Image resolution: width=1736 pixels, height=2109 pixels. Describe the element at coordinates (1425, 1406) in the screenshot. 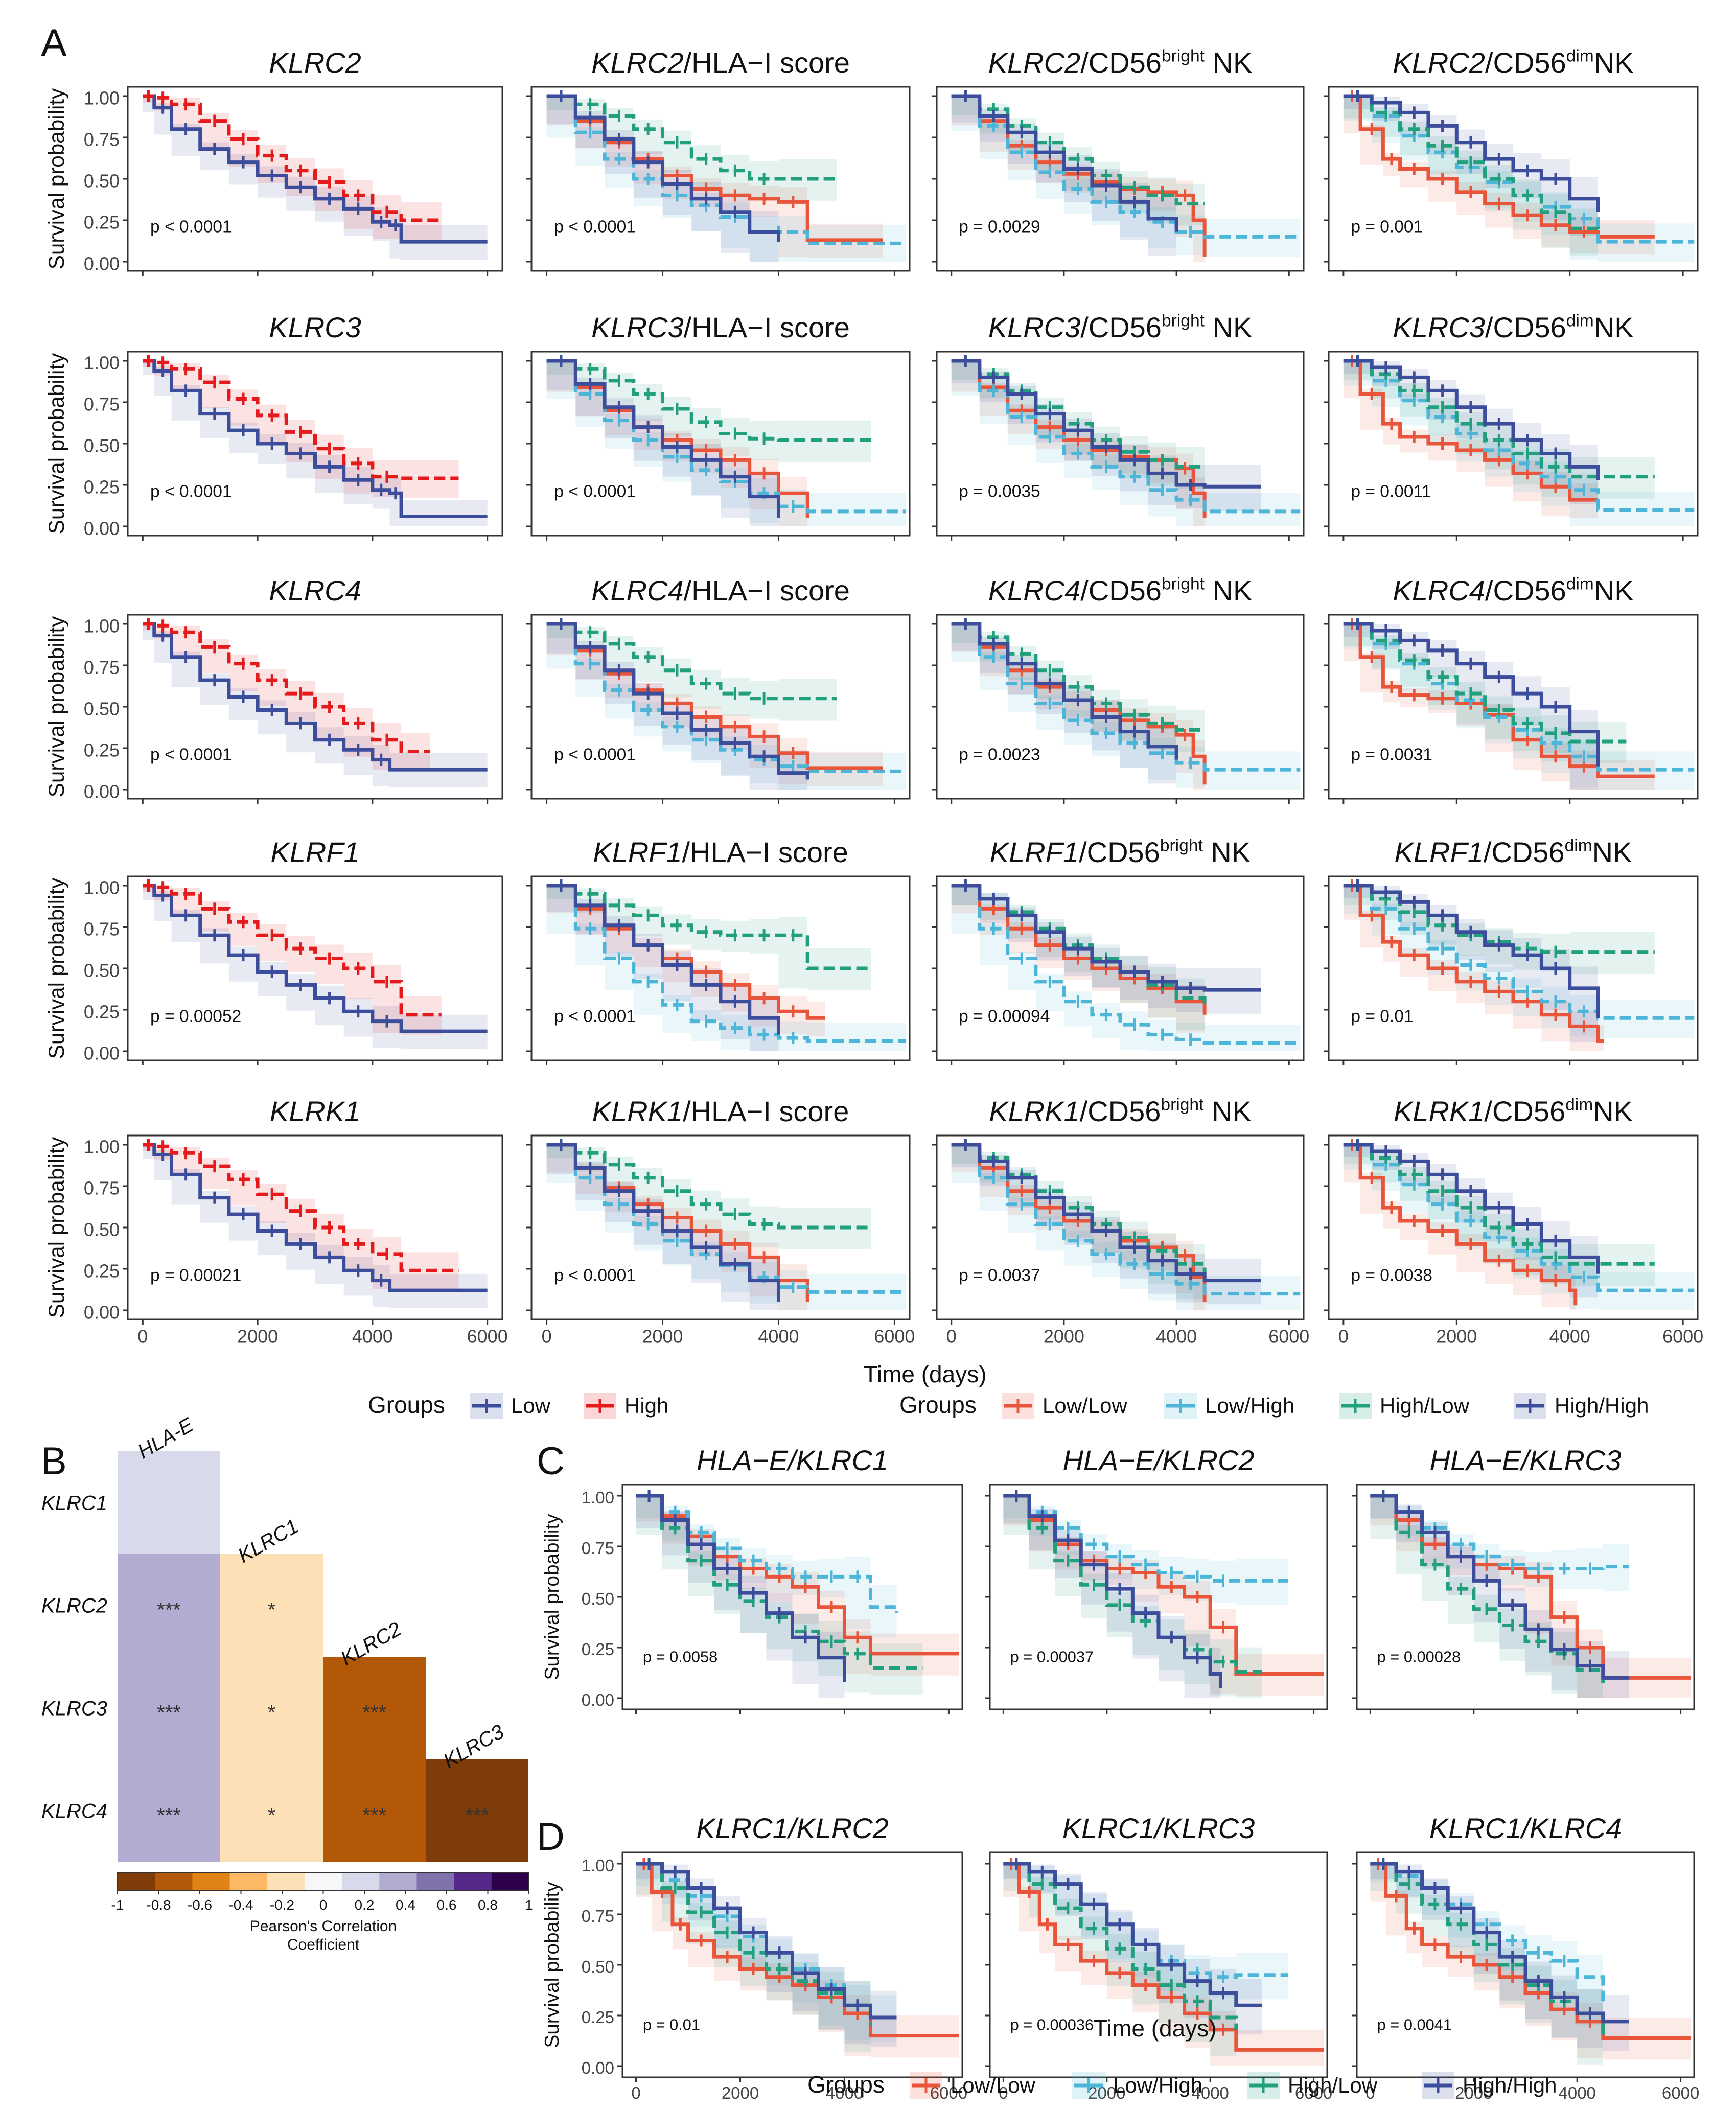

I see `legend-label: High/Low` at that location.